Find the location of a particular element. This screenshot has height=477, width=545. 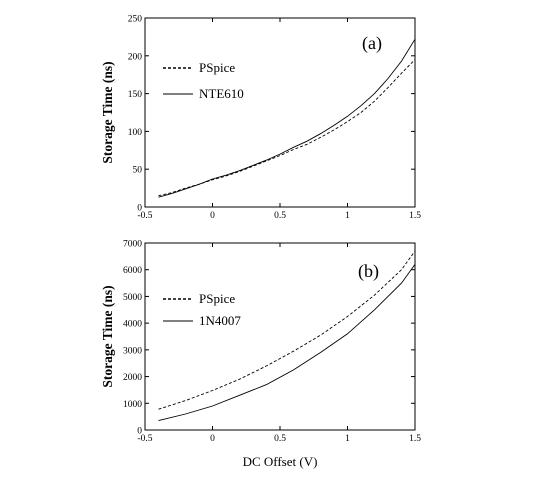

y-tick-label: 250 is located at coordinates (135, 20).